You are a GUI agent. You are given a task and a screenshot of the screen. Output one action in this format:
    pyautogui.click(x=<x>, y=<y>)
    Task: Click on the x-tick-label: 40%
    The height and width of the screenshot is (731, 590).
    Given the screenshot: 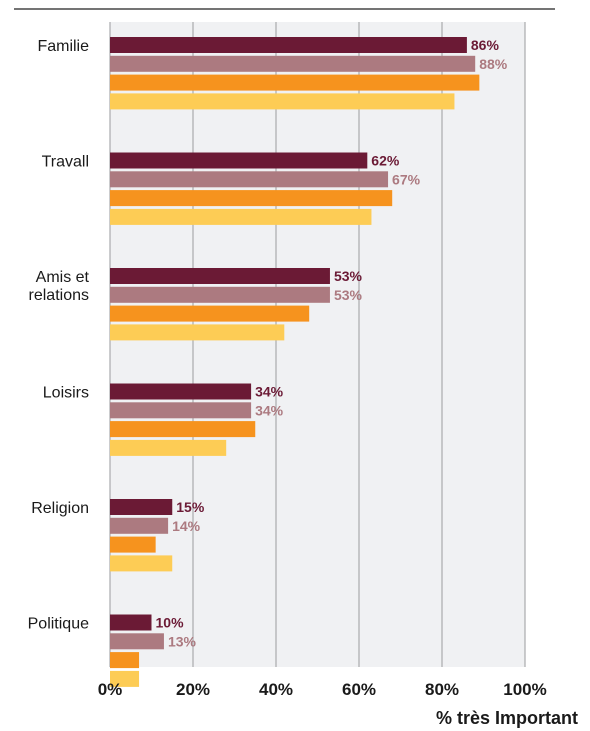 What is the action you would take?
    pyautogui.click(x=276, y=689)
    